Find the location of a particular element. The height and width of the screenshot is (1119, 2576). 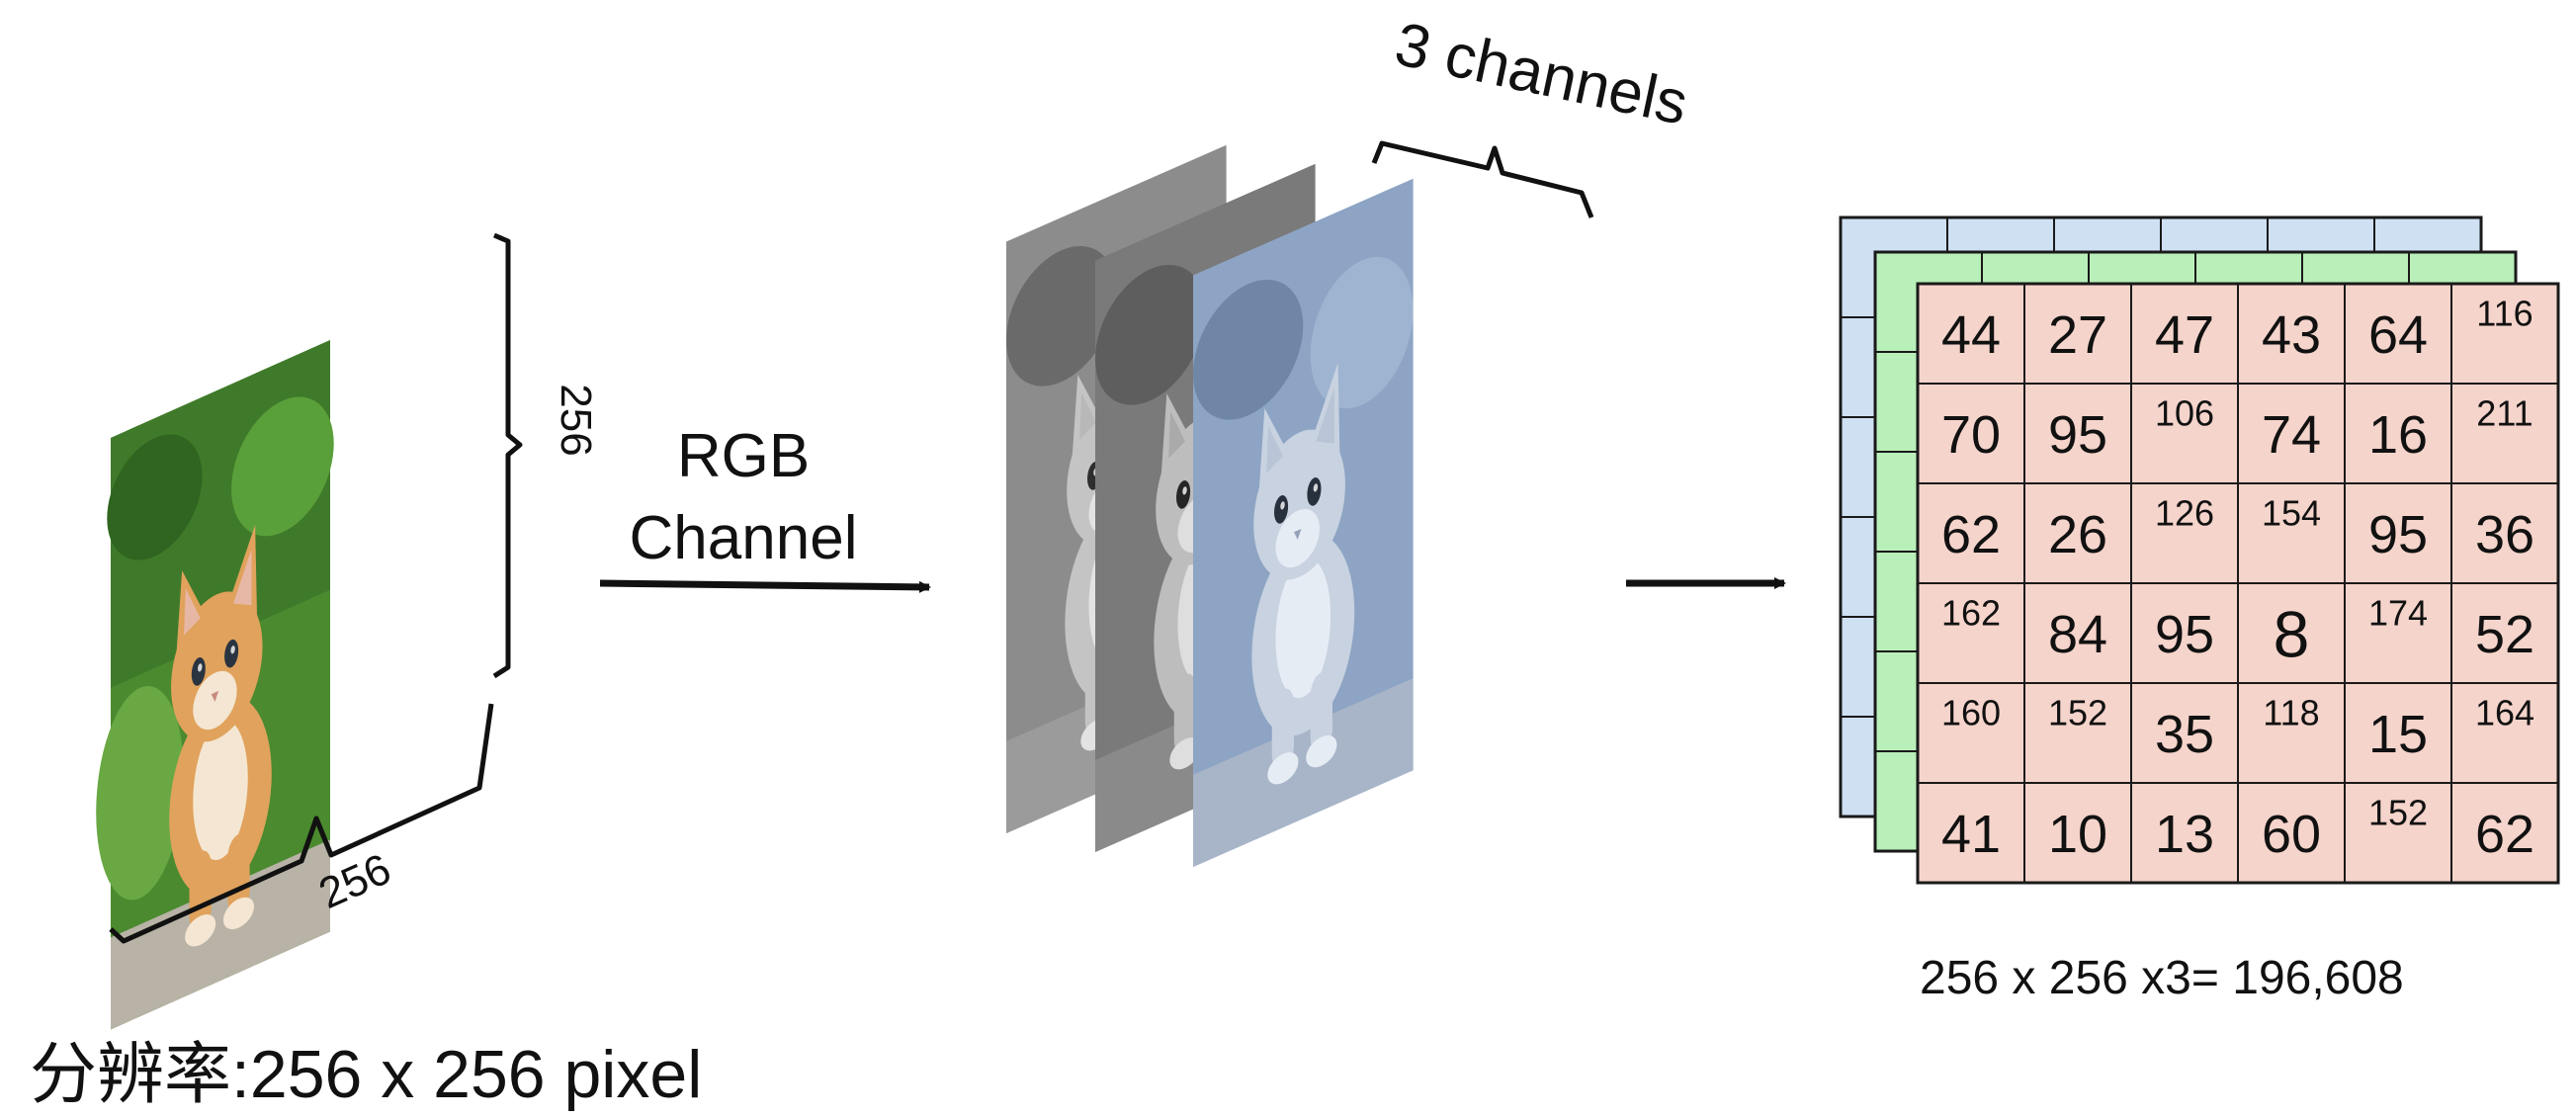

resolution-caption: 分辨率:256 x 256 pixel is located at coordinates (366, 1074).